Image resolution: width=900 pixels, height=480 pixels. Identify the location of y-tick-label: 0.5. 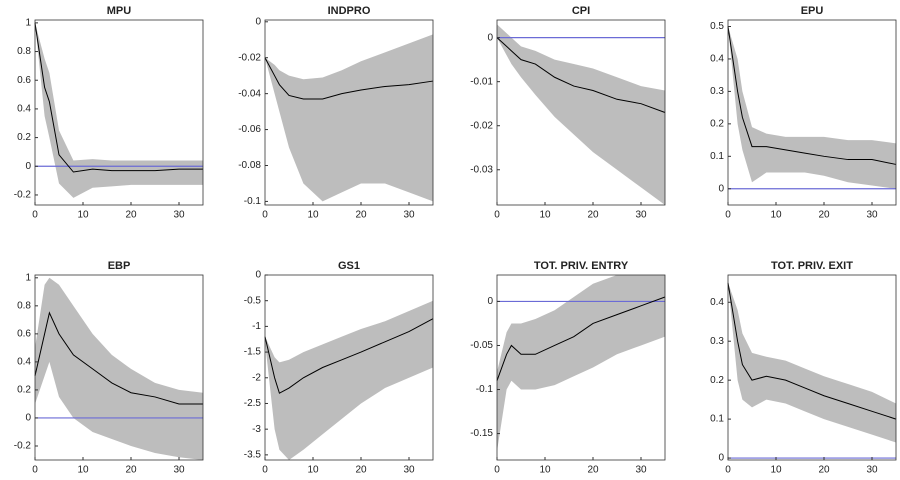
(717, 26).